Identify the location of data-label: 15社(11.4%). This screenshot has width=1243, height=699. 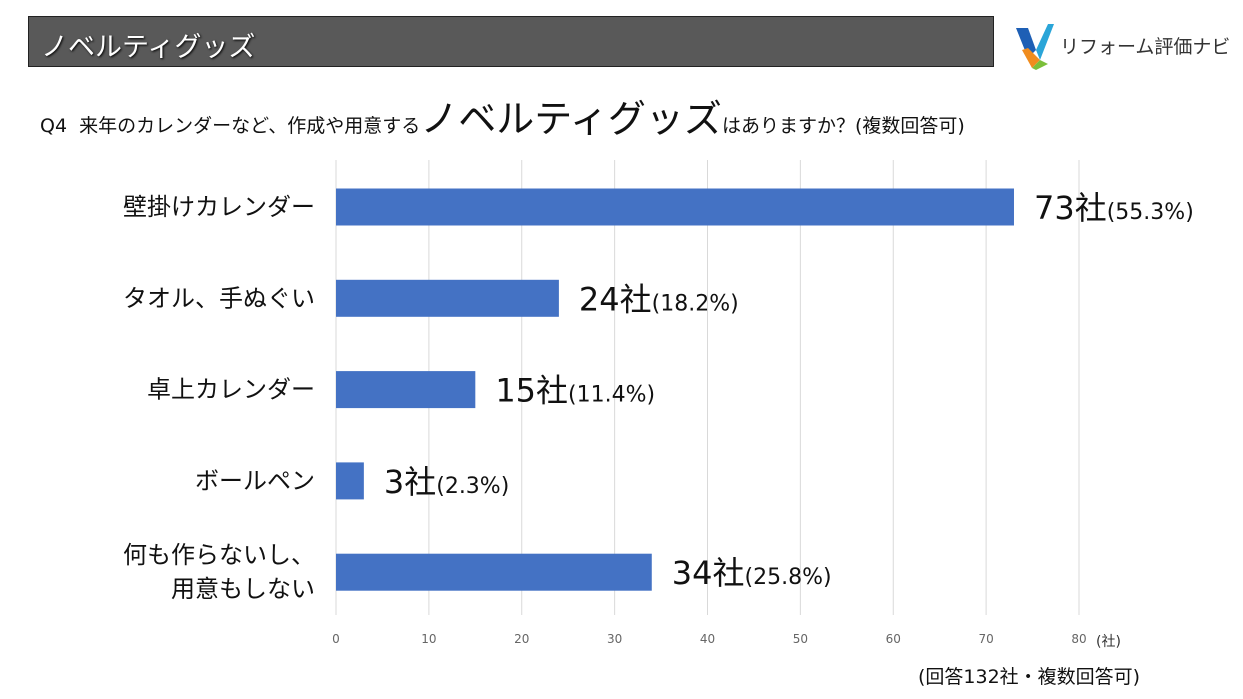
(575, 391).